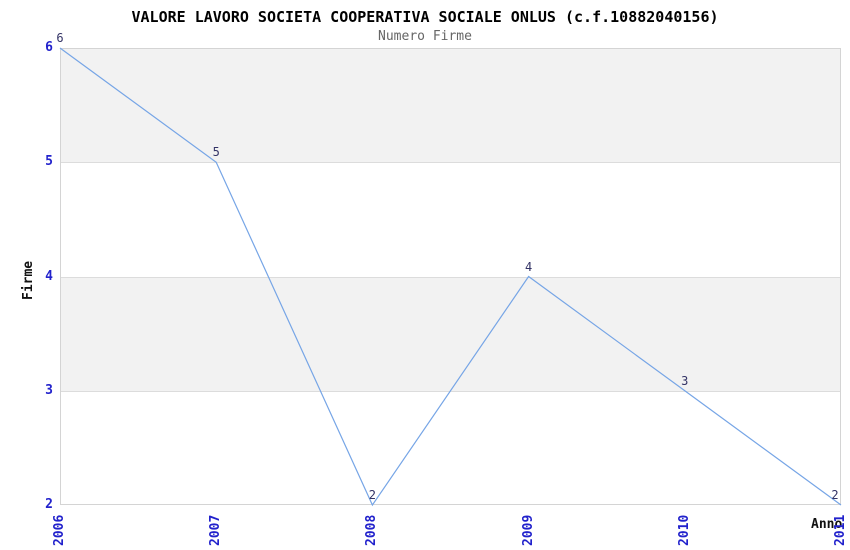 This screenshot has width=850, height=550. What do you see at coordinates (60, 38) in the screenshot?
I see `data-point-label: 6` at bounding box center [60, 38].